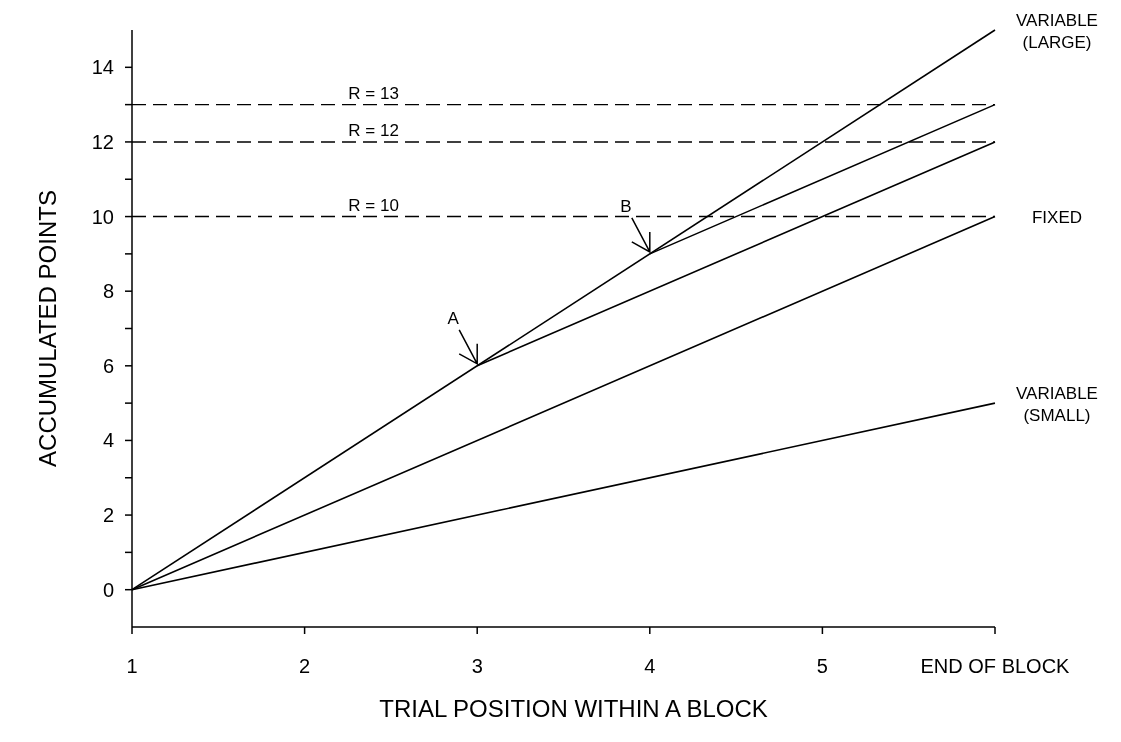 The image size is (1121, 742). I want to click on y-tick-label: 10, so click(102, 216).